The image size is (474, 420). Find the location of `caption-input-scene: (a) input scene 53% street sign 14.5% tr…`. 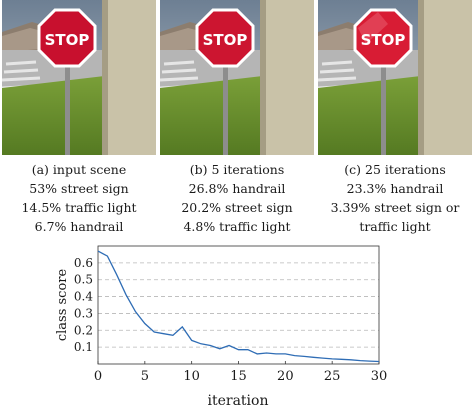

caption-input-scene: (a) input scene 53% street sign 14.5% tr… is located at coordinates (79, 198).